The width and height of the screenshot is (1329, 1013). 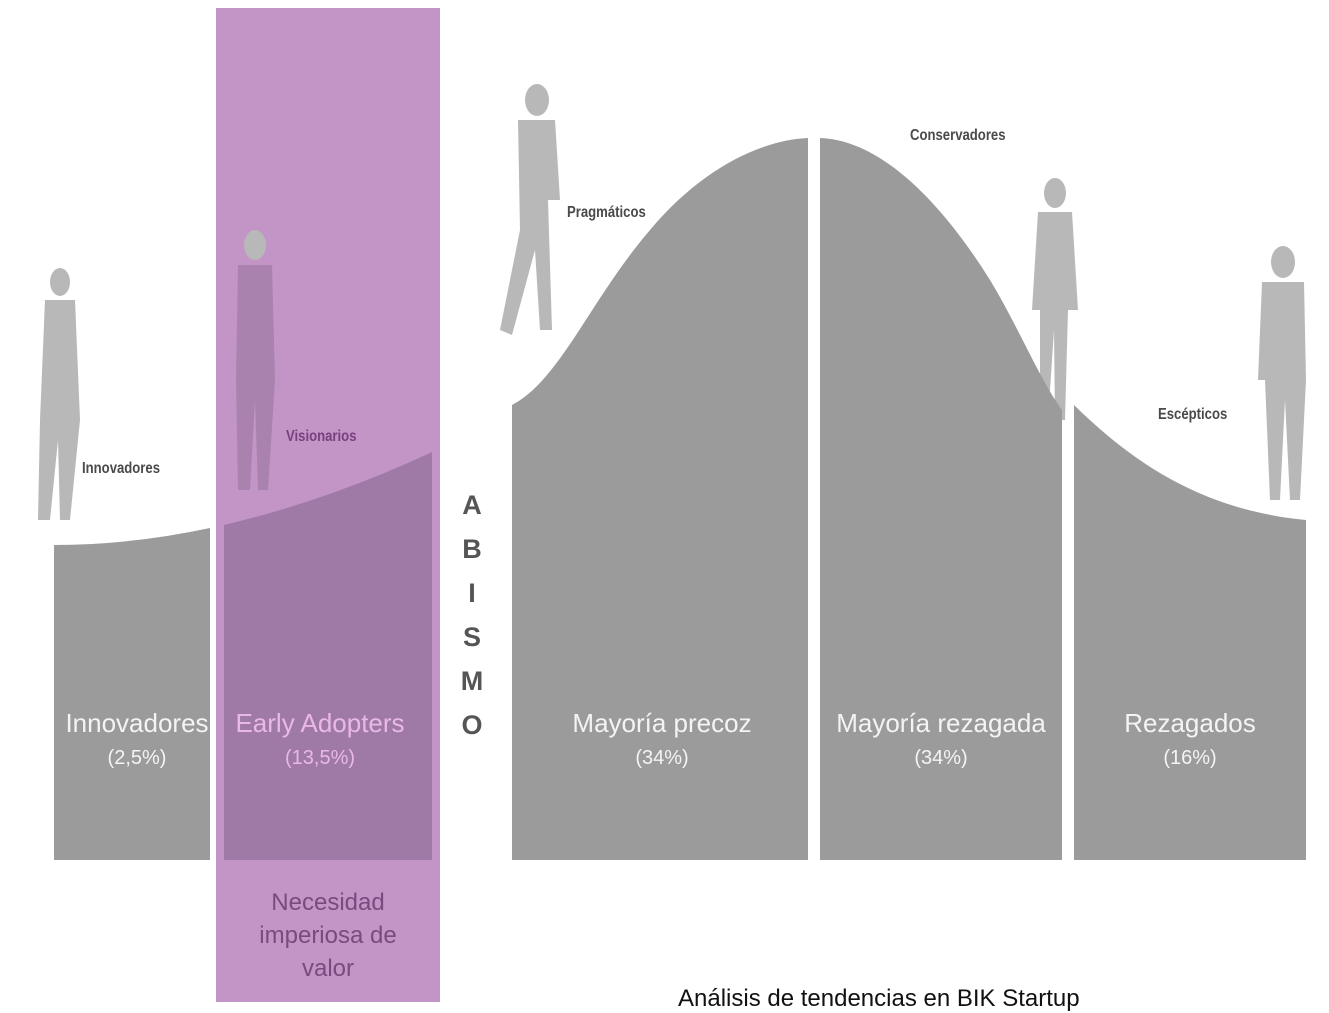 What do you see at coordinates (328, 656) in the screenshot?
I see `early-adopters-area` at bounding box center [328, 656].